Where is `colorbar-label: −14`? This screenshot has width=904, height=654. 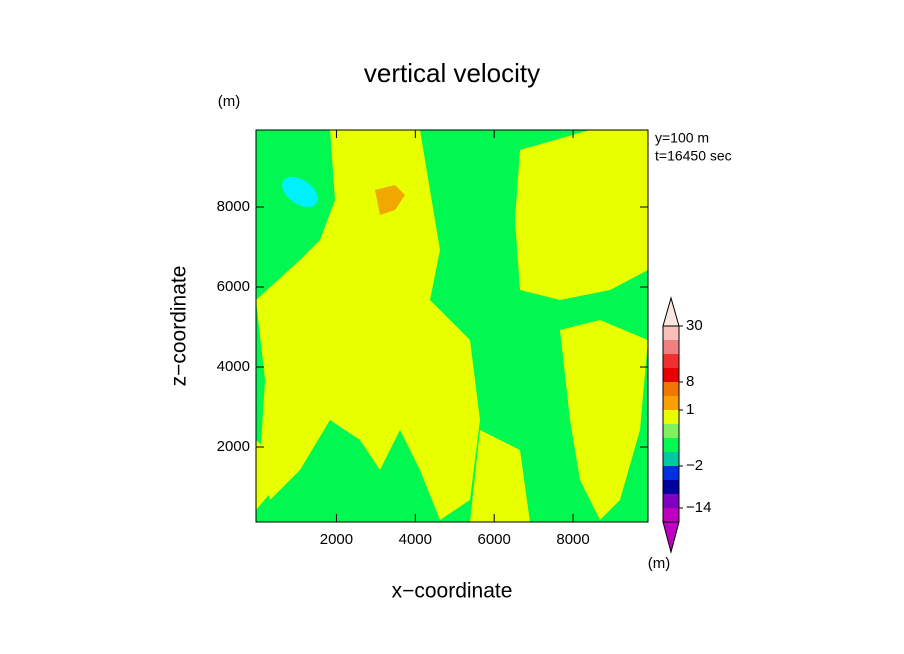
colorbar-label: −14 is located at coordinates (698, 507).